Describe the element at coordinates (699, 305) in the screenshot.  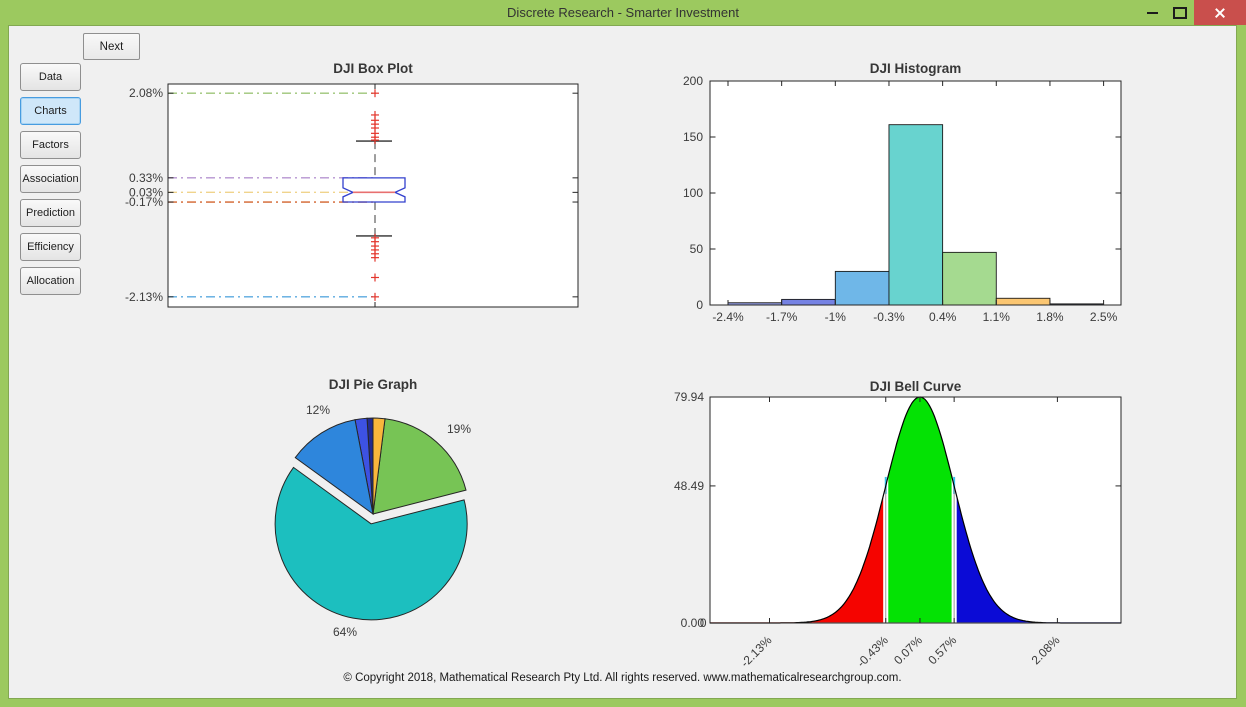
I see `y-tick-label: 0` at that location.